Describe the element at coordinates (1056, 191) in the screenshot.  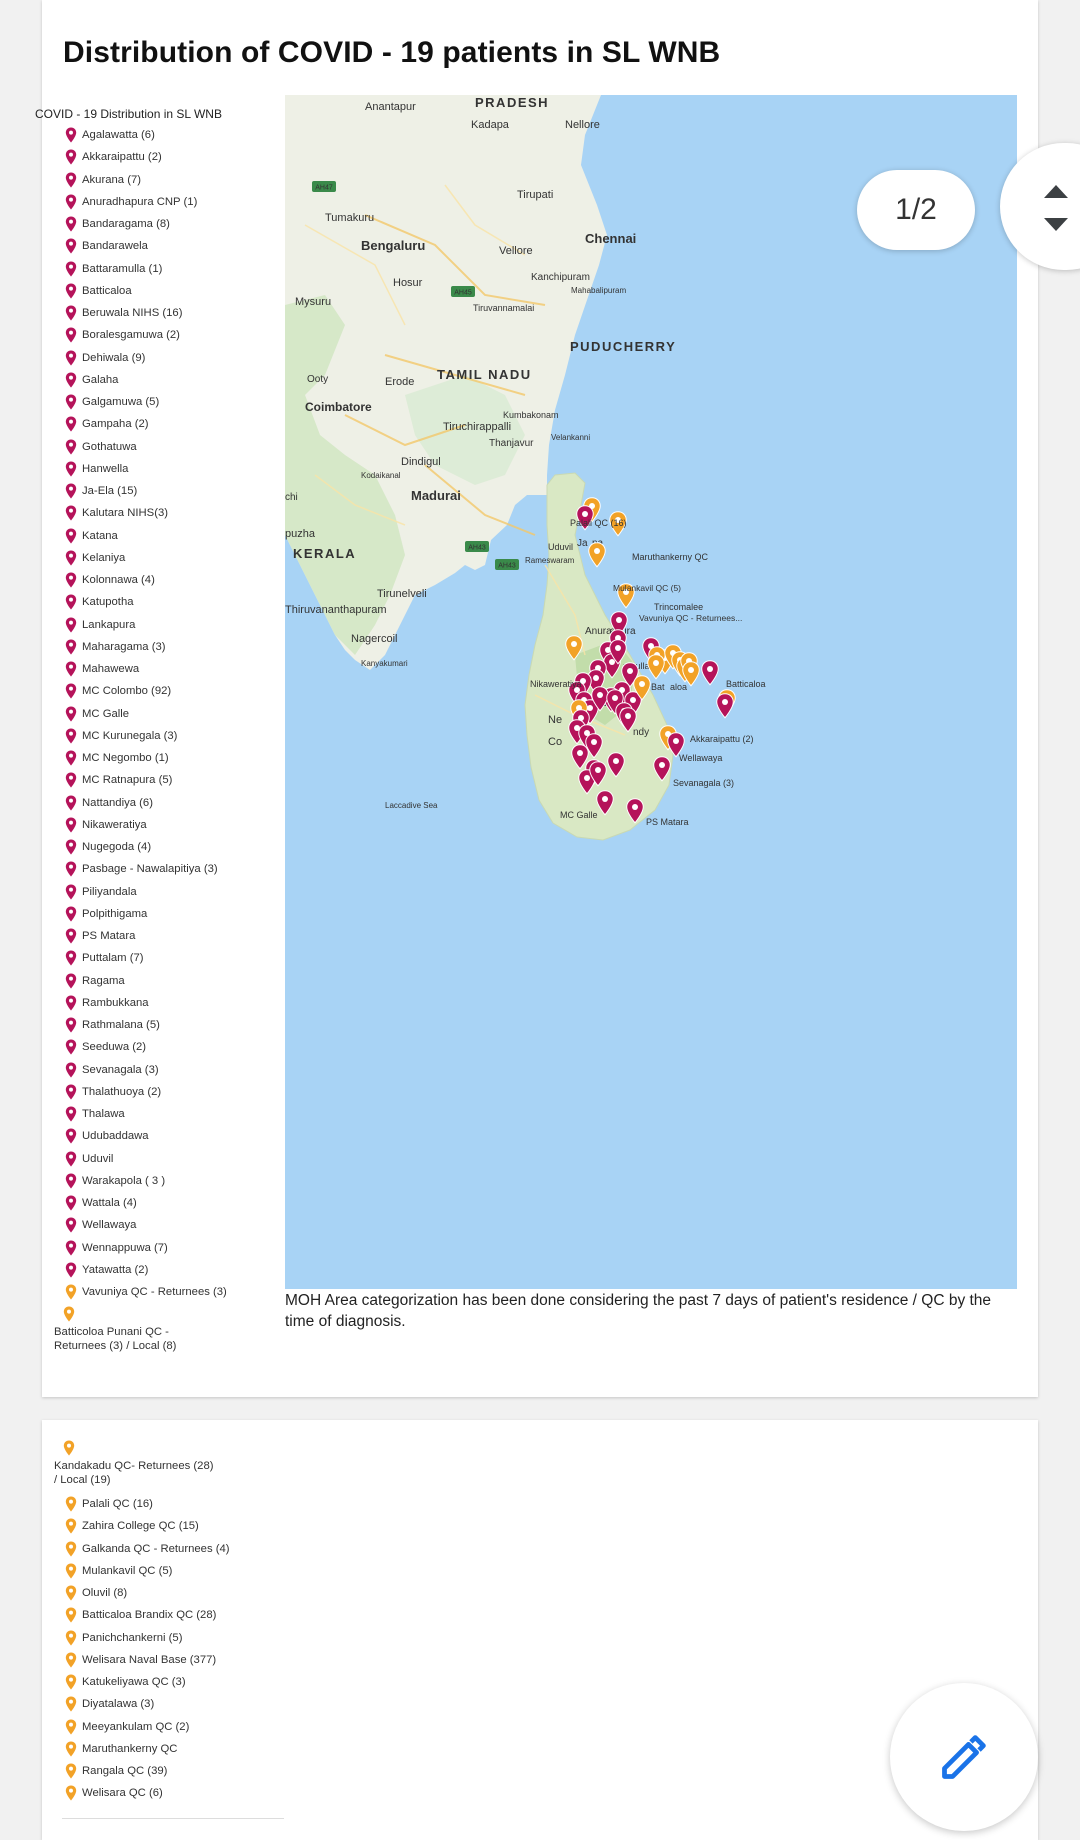
I see `arrow-up-icon` at that location.